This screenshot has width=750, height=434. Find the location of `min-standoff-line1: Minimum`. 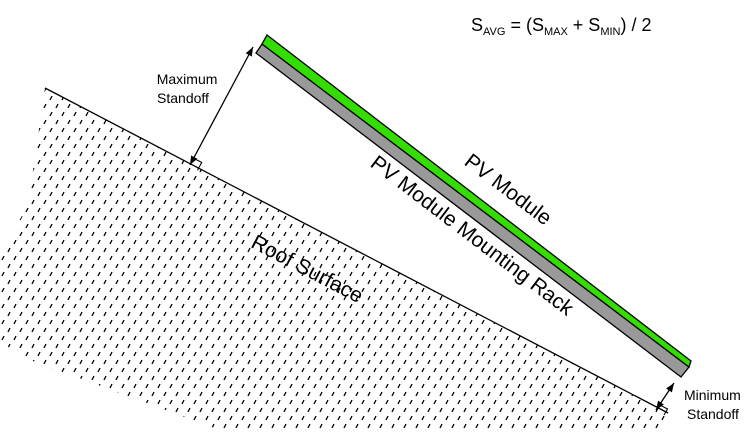

min-standoff-line1: Minimum is located at coordinates (712, 395).